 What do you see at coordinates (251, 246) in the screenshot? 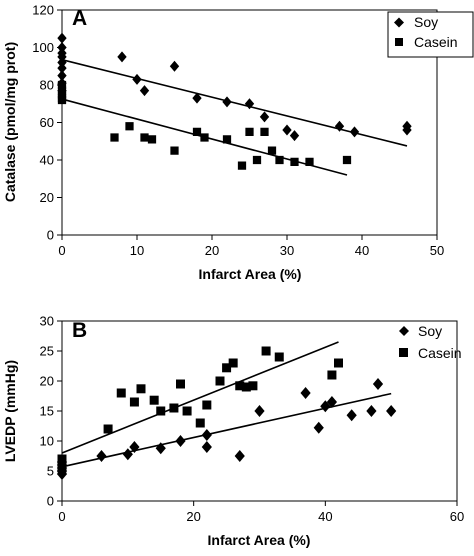
I see `panel-a-x-axis: 0 10 20 30 40 50` at bounding box center [251, 246].